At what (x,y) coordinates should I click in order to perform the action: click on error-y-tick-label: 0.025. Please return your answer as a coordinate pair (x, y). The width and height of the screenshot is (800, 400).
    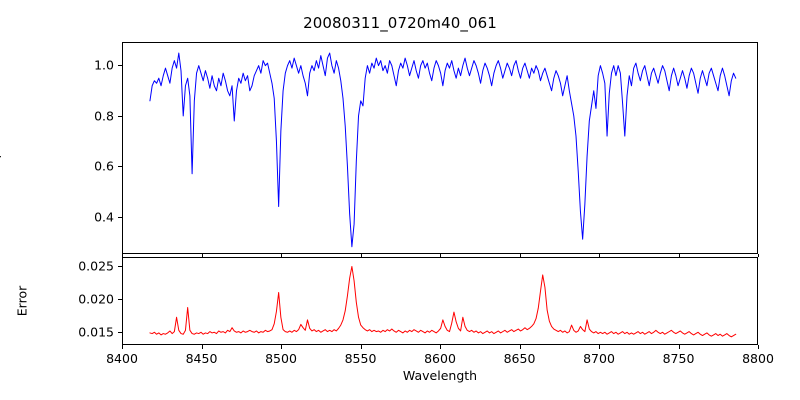
    Looking at the image, I should click on (96, 266).